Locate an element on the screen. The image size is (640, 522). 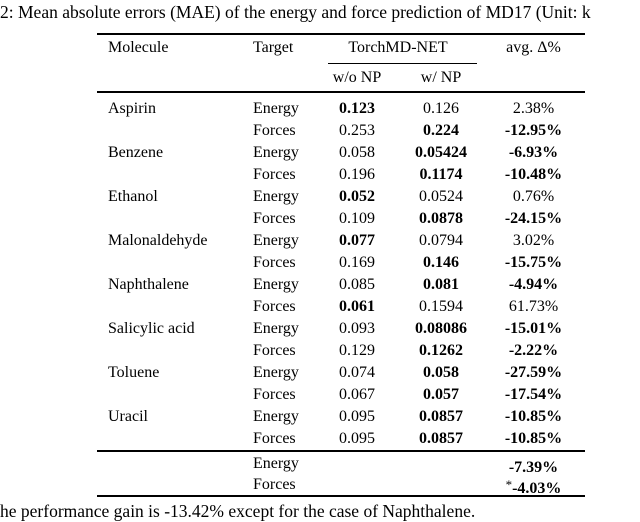
table-row: Benzene Energy 0.058 0.05424 -6.93% is located at coordinates (341, 153).